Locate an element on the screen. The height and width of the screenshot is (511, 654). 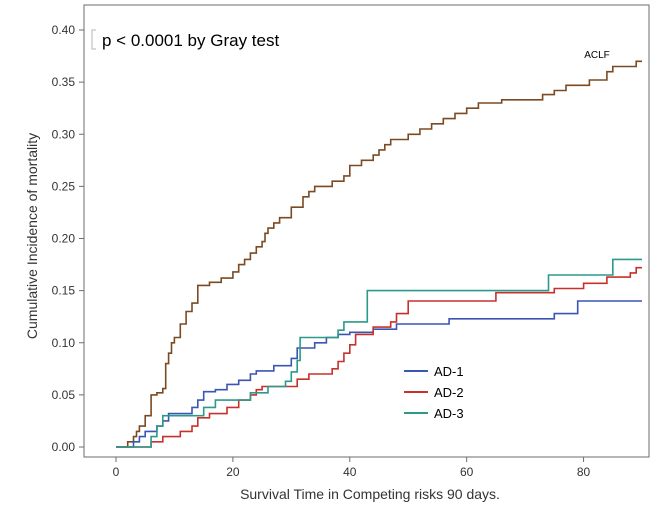
x-tick-label: 80 is located at coordinates (584, 472).